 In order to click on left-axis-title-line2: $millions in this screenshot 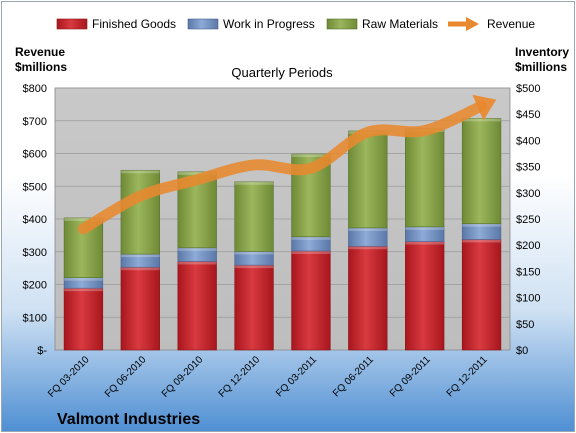, I will do `click(41, 67)`.